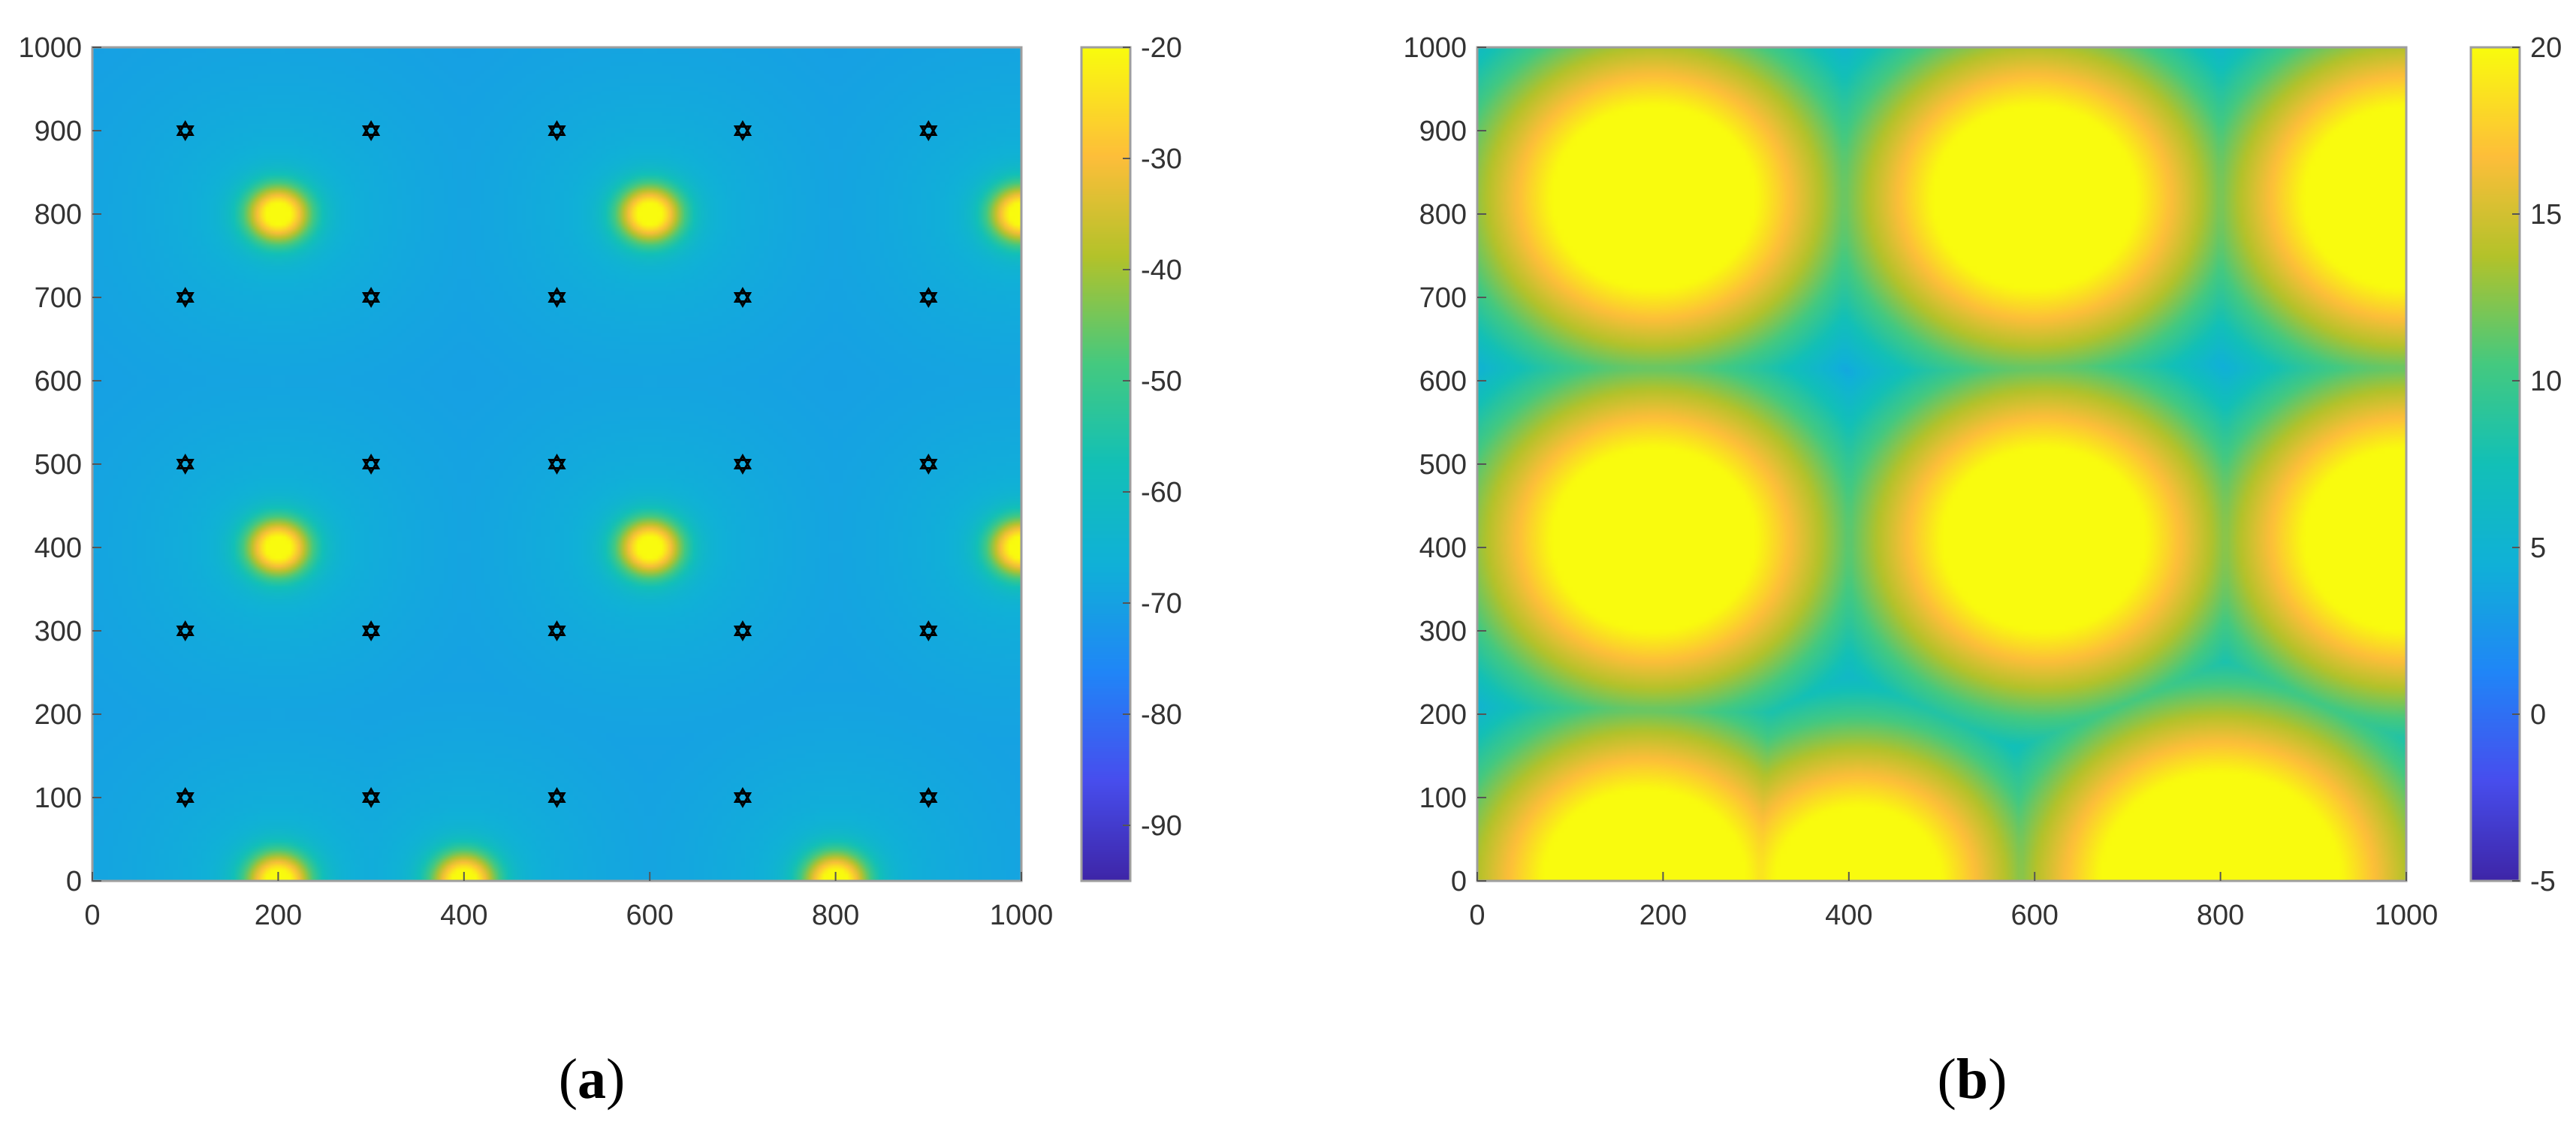 The width and height of the screenshot is (2576, 1134). What do you see at coordinates (1161, 826) in the screenshot?
I see `colorbar-tick-label: -90` at bounding box center [1161, 826].